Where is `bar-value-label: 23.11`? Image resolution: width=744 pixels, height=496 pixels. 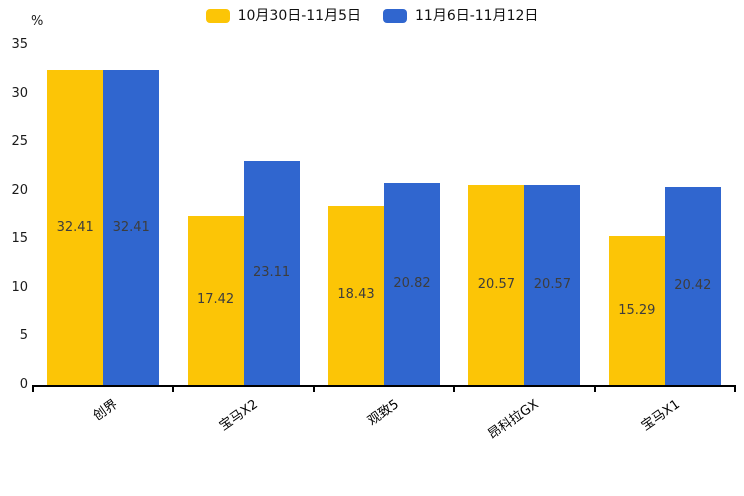
bar-value-label: 23.11 is located at coordinates (271, 272).